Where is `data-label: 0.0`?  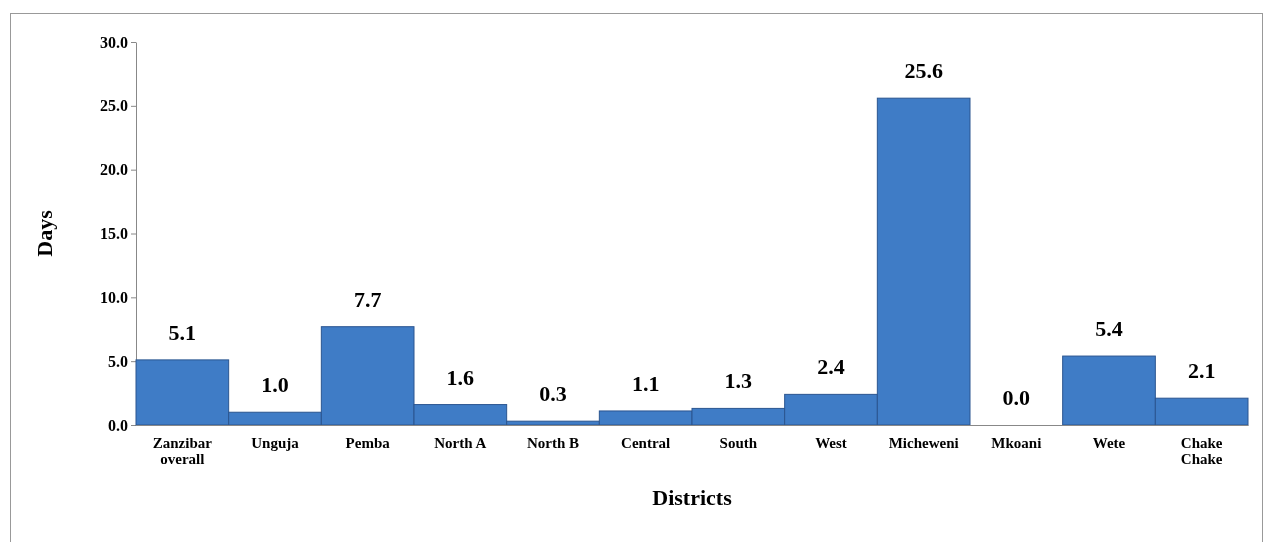
data-label: 0.0 is located at coordinates (1016, 397).